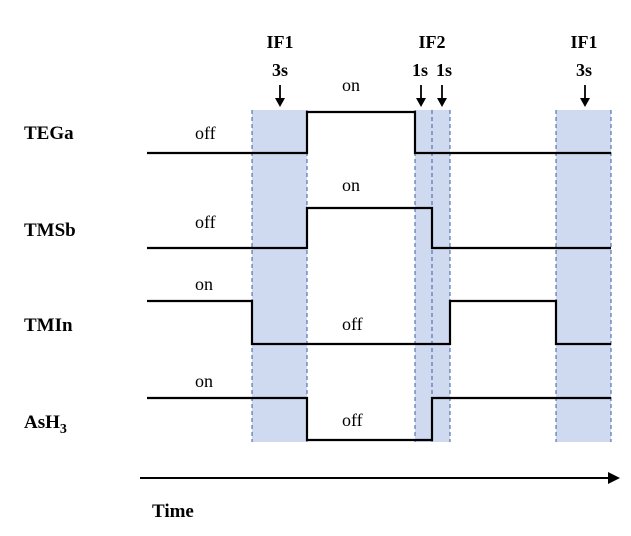 The width and height of the screenshot is (631, 536). I want to click on signal-label-tega: TEGa, so click(49, 133).